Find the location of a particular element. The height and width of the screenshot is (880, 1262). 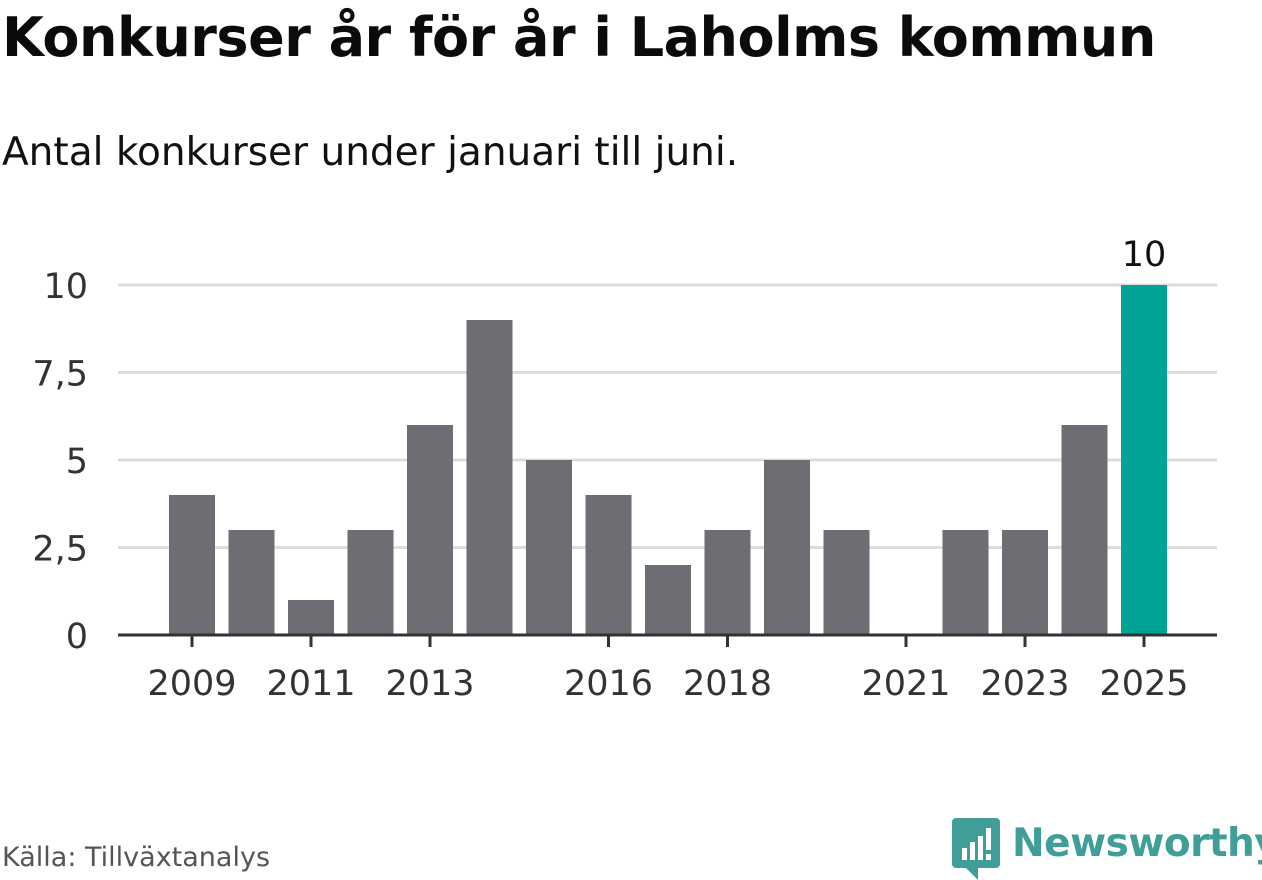

y-tick-label: 7,5 is located at coordinates (60, 375).